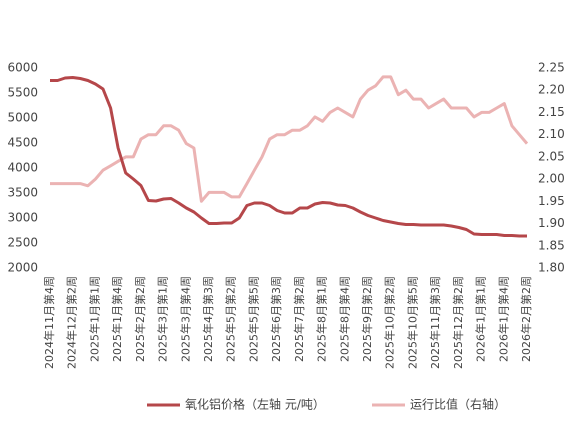  What do you see at coordinates (481, 319) in the screenshot?
I see `x-tick-label: 2026年1月第1周` at bounding box center [481, 319].